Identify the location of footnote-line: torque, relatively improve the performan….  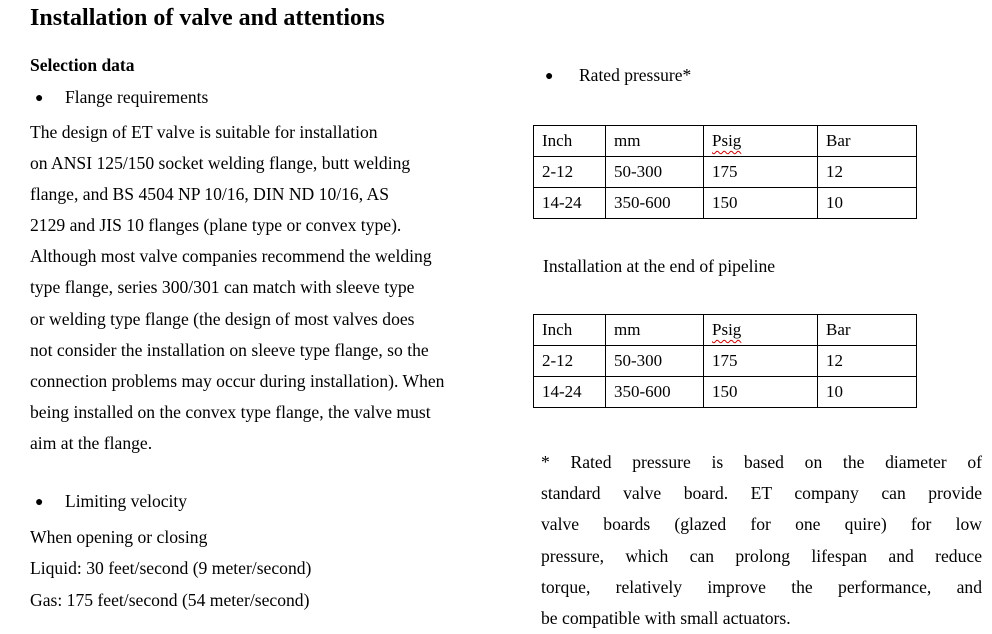
(761, 586).